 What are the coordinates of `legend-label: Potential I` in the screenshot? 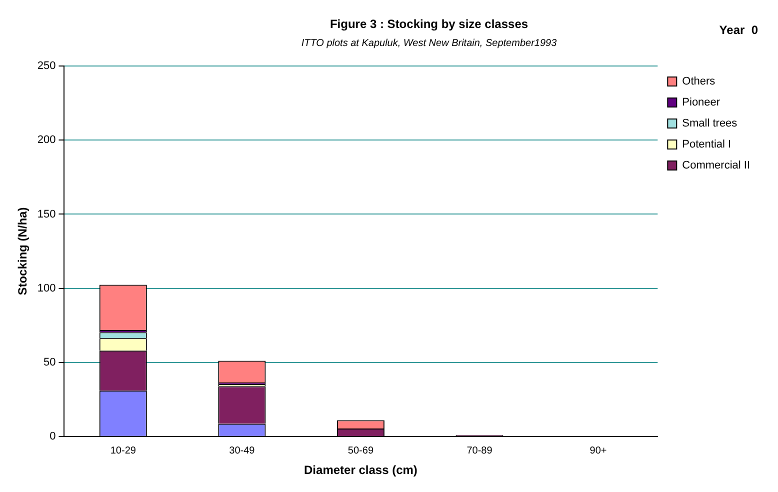 It's located at (707, 144).